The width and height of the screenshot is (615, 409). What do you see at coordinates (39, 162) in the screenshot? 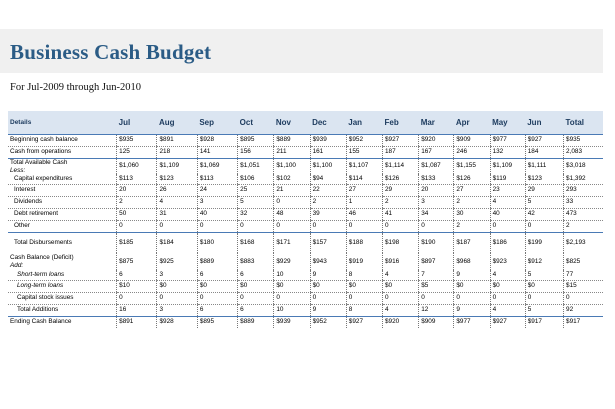
I see `row-label-text: Total Available Cash` at bounding box center [39, 162].